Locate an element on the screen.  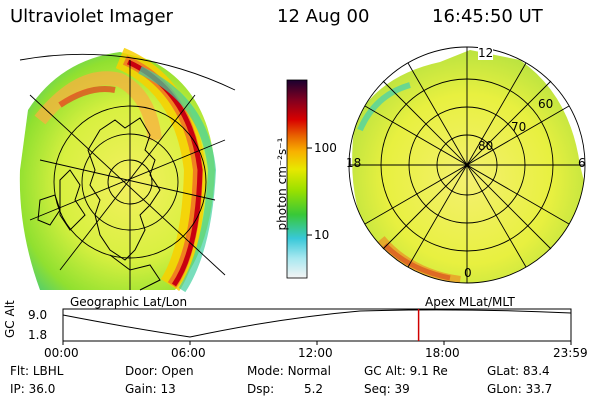
status-ip: IP: 36.0 is located at coordinates (33, 389).